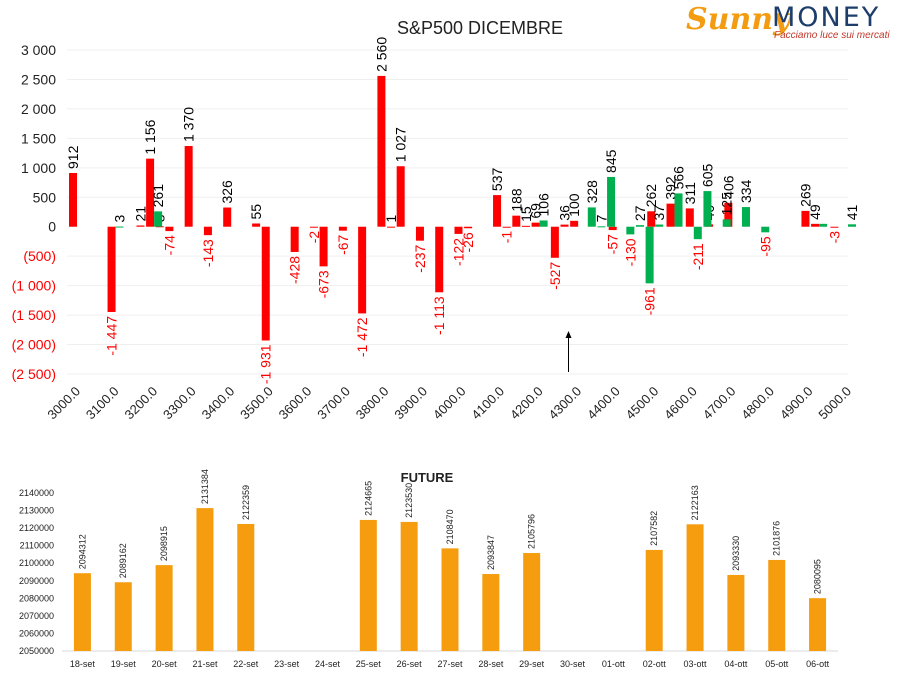 Image resolution: width=911 pixels, height=686 pixels. What do you see at coordinates (401, 144) in the screenshot?
I see `data-label: 1 027` at bounding box center [401, 144].